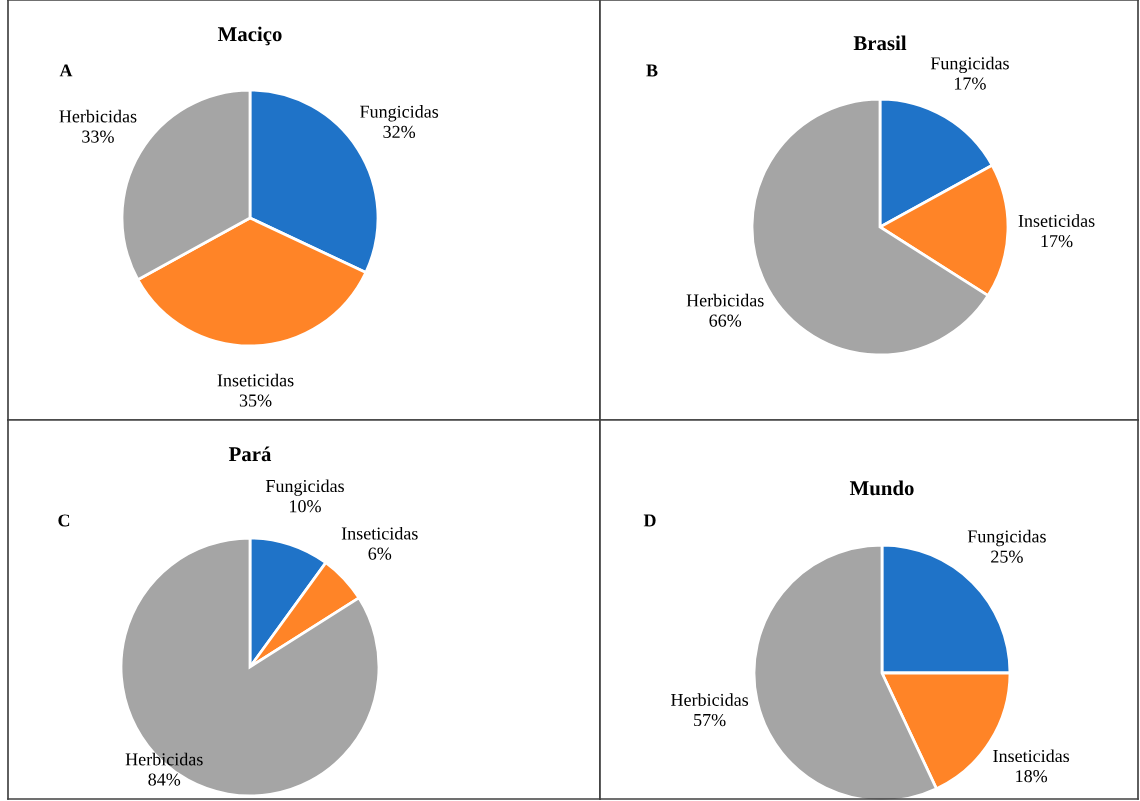 The image size is (1140, 801). Describe the element at coordinates (380, 553) in the screenshot. I see `data-label: 6%` at that location.